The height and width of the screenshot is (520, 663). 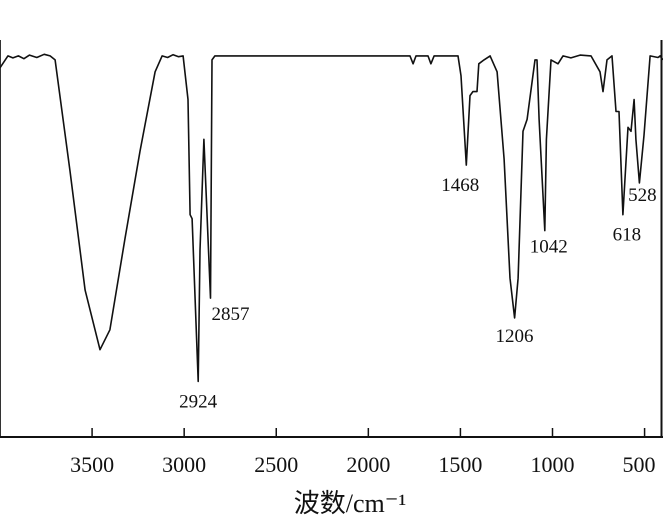 What do you see at coordinates (460, 464) in the screenshot?
I see `x-tick-label: 1500` at bounding box center [460, 464].